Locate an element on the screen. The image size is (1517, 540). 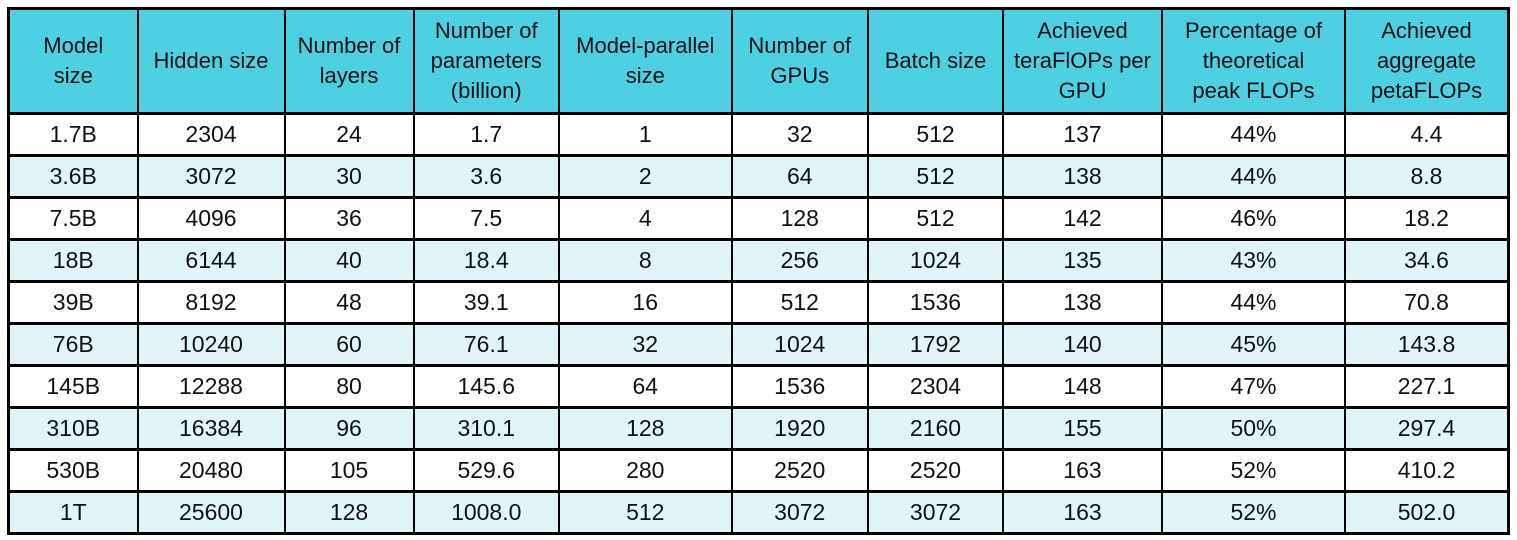
column-header-model-size: Model size is located at coordinates (73, 61).